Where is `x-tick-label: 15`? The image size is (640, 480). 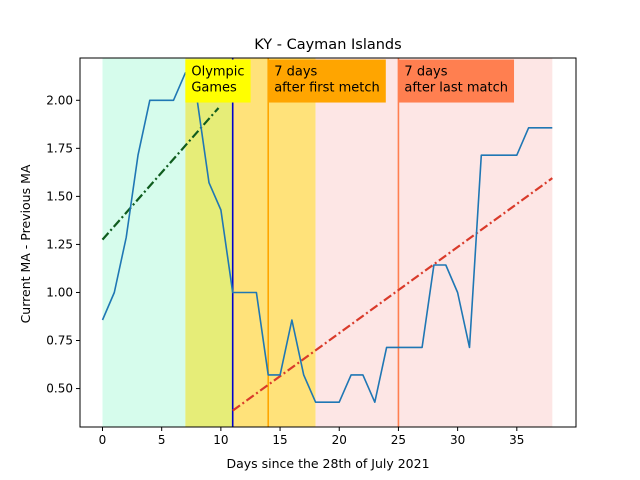
x-tick-label: 15 is located at coordinates (279, 440).